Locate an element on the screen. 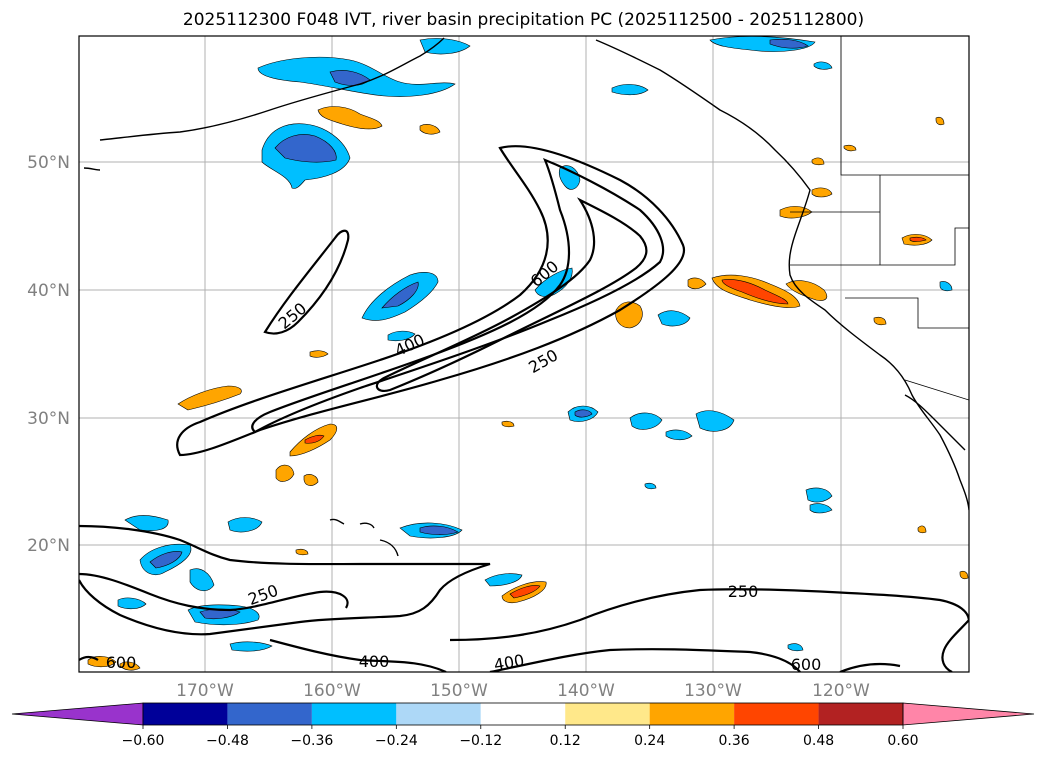 Image resolution: width=1047 pixels, height=765 pixels. ivt-contour-250-southeast is located at coordinates (709, 630).